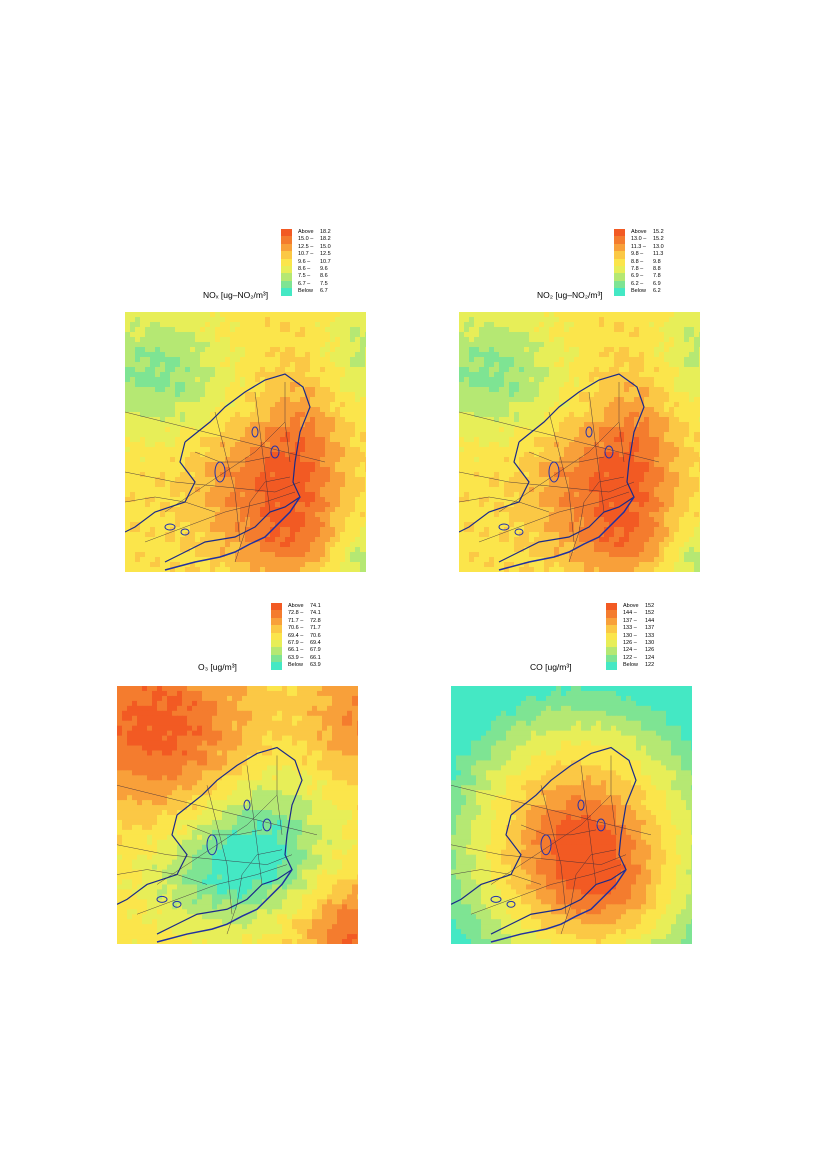 The height and width of the screenshot is (1169, 827). Describe the element at coordinates (658, 246) in the screenshot. I see `legend-range-end: 13.0` at that location.